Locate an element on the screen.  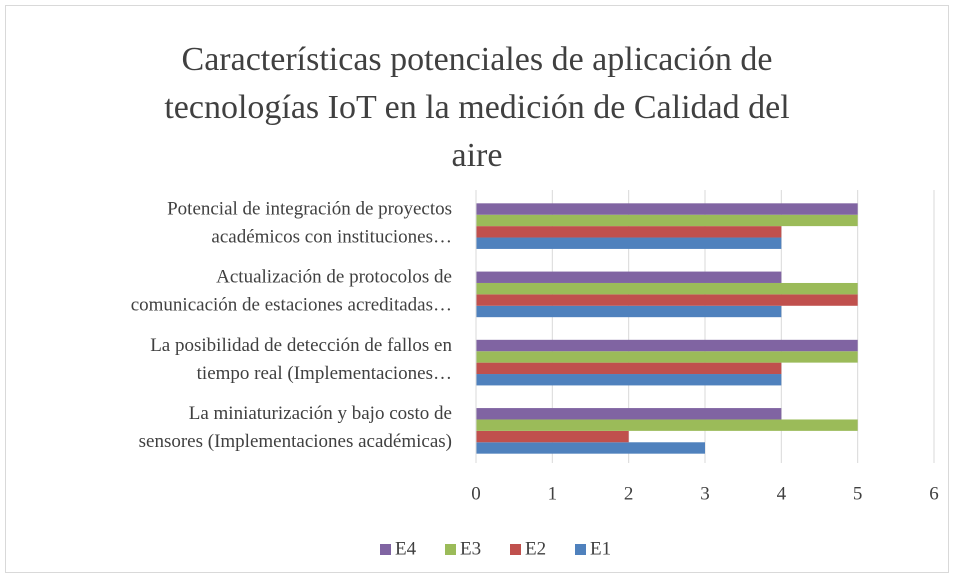
x-tick-label: 6 is located at coordinates (934, 493).